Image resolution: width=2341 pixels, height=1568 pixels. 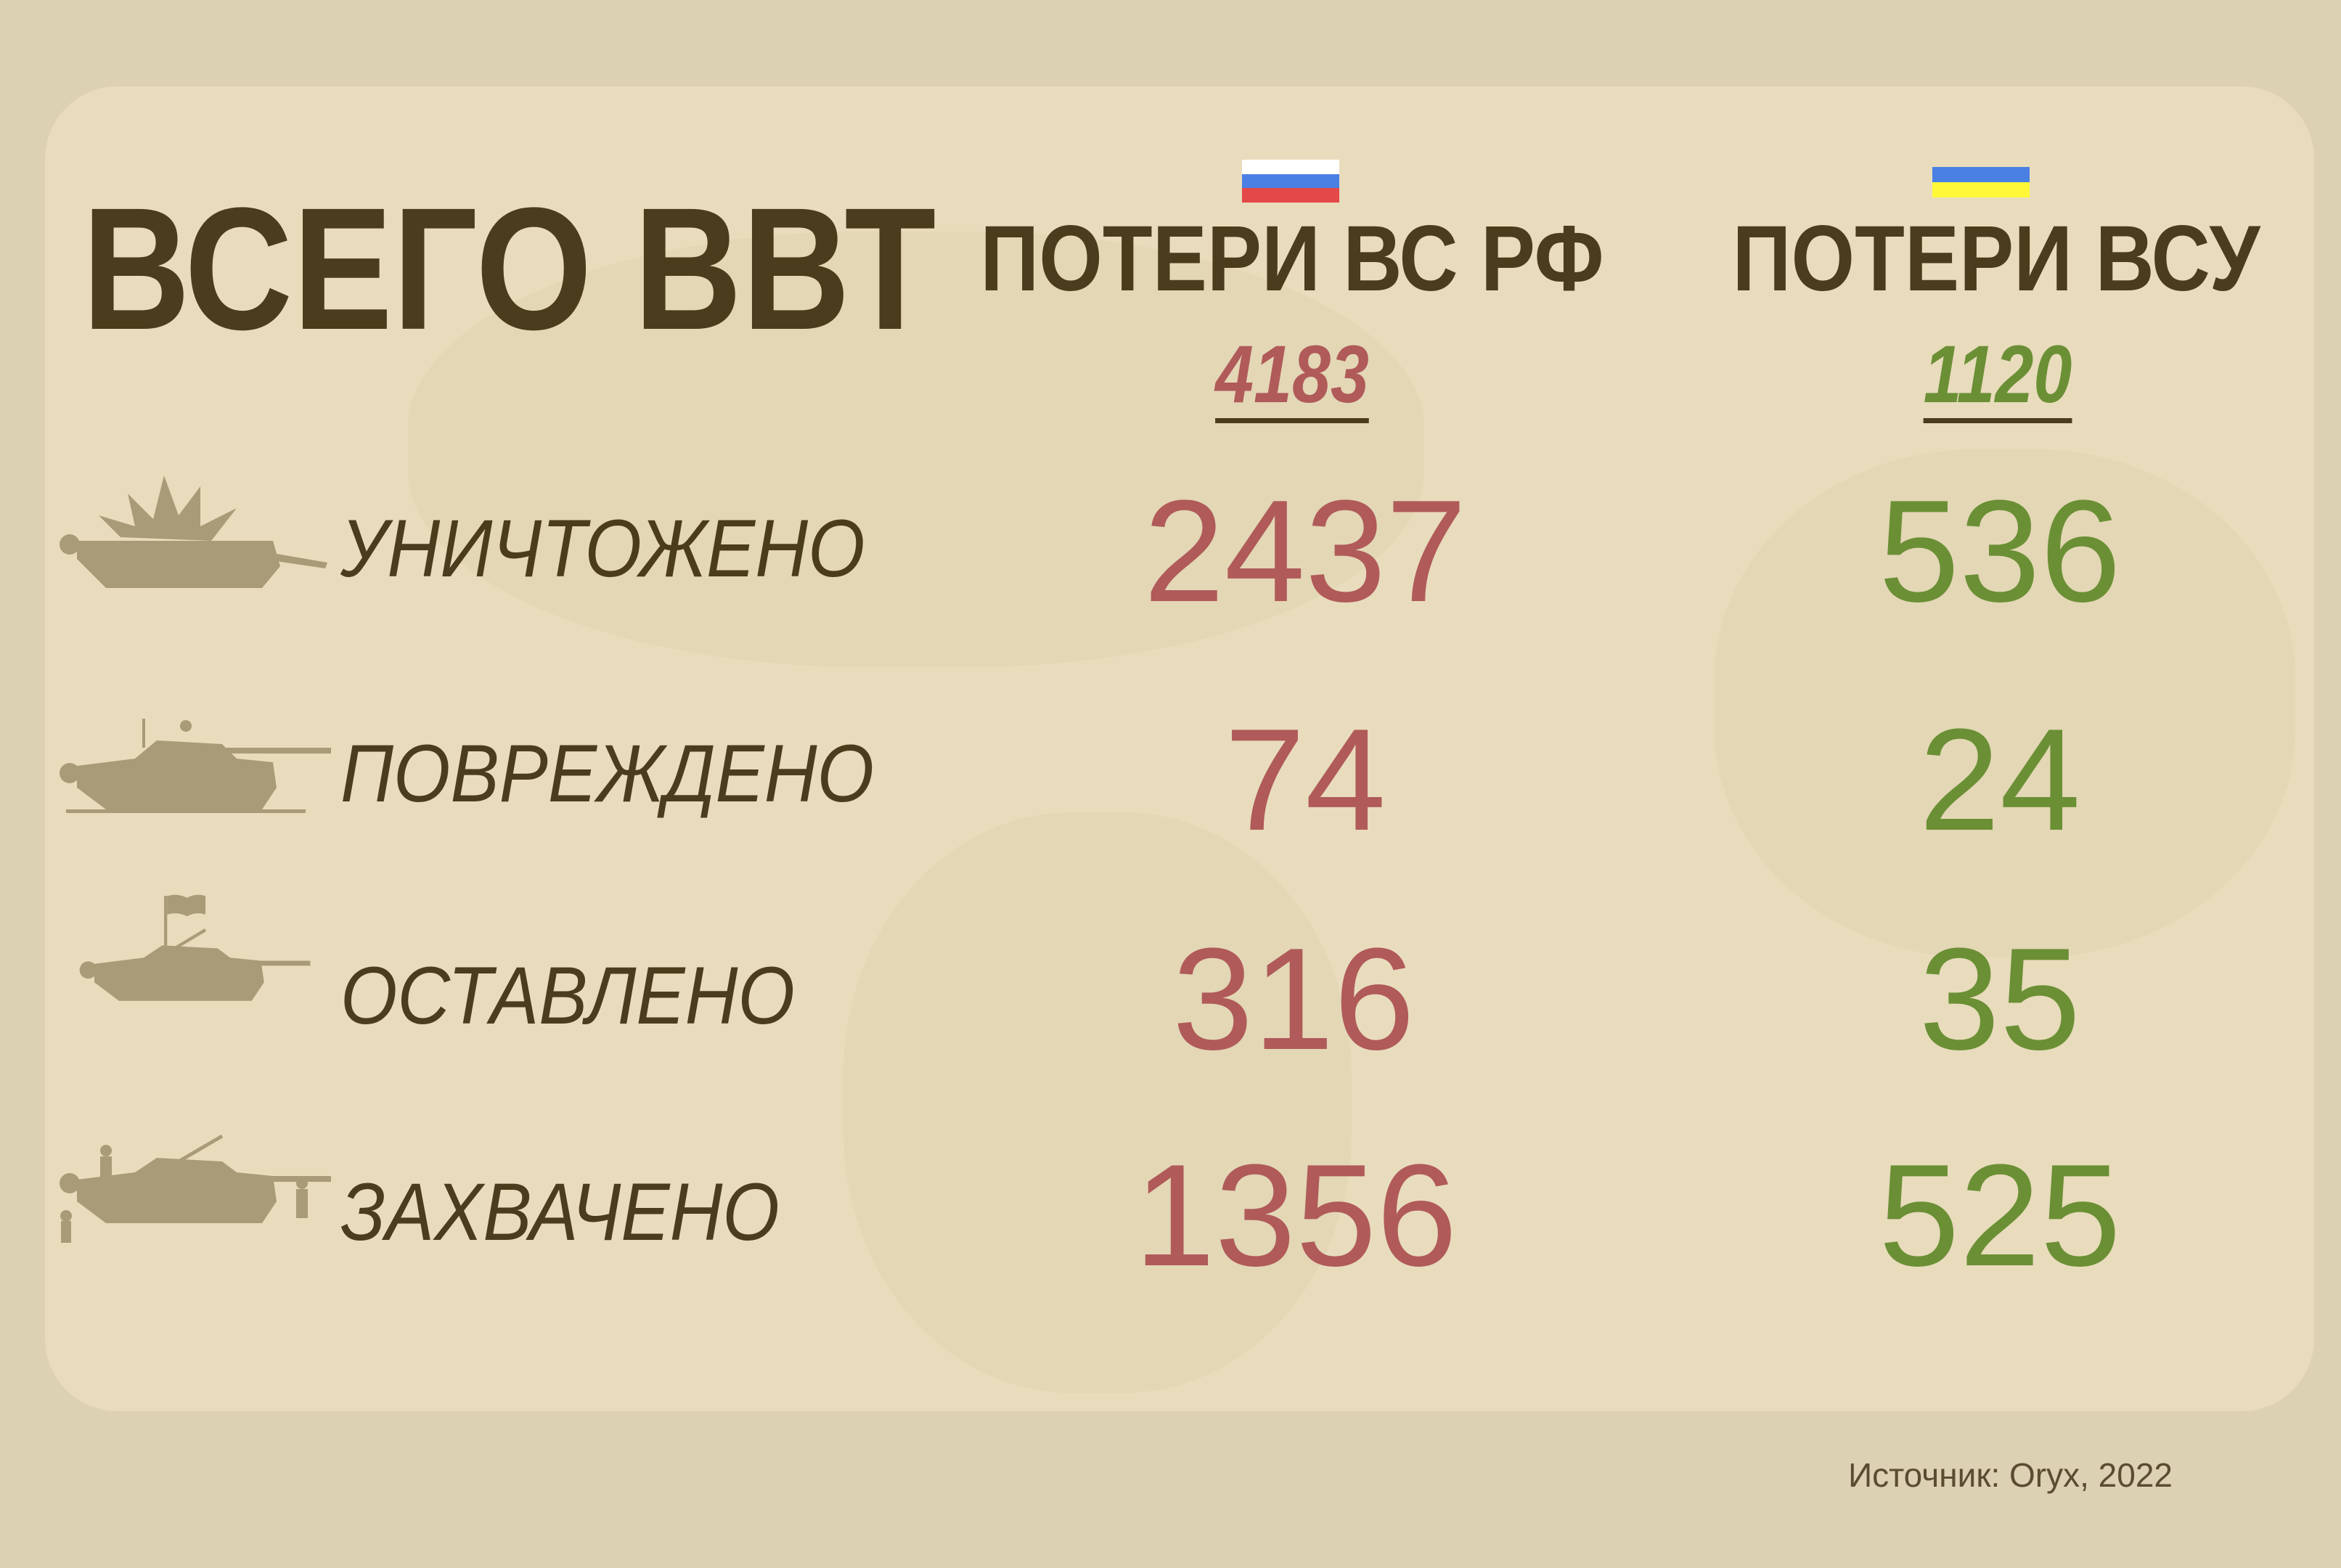 What do you see at coordinates (607, 774) in the screenshot?
I see `row-label-damaged: ПОВРЕЖДЕНО` at bounding box center [607, 774].